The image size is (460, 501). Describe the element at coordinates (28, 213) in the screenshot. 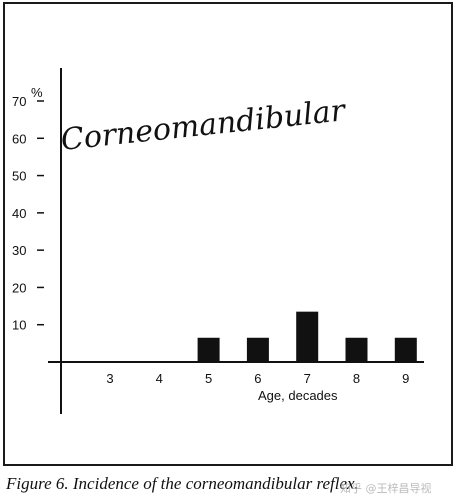

I see `y-ticks: 10 20 30 40 50 60 70` at that location.